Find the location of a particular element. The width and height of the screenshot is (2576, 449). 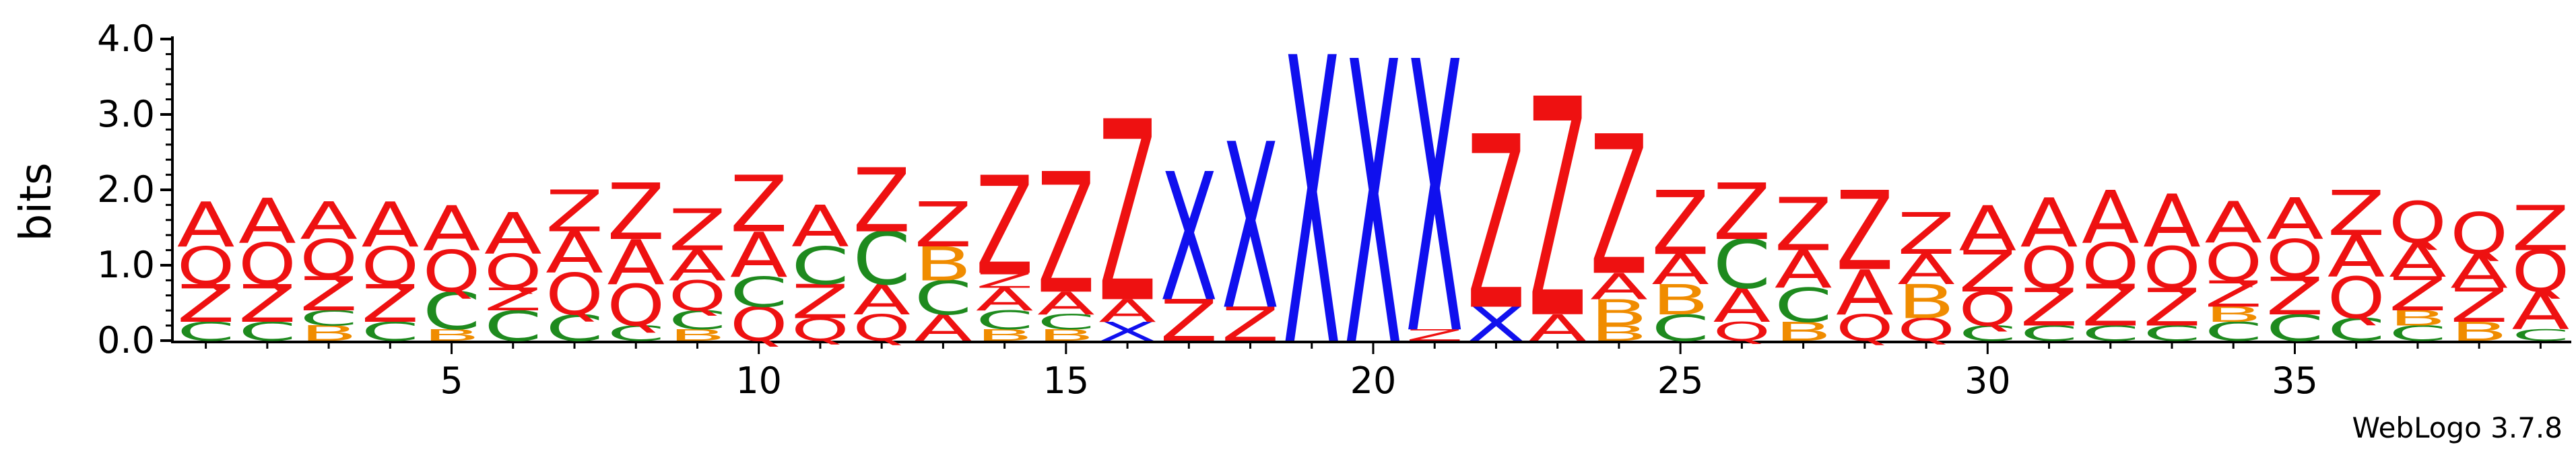

y-tick-label: 3.0 is located at coordinates (126, 114).